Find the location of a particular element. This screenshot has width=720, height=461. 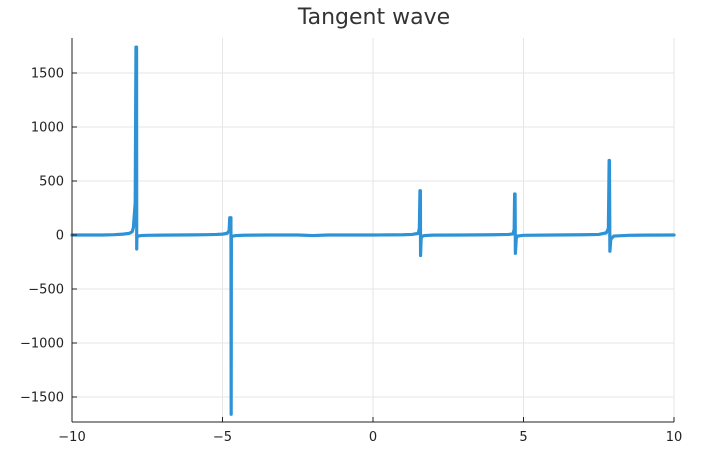

y-tick-label: −1000 is located at coordinates (42, 344).